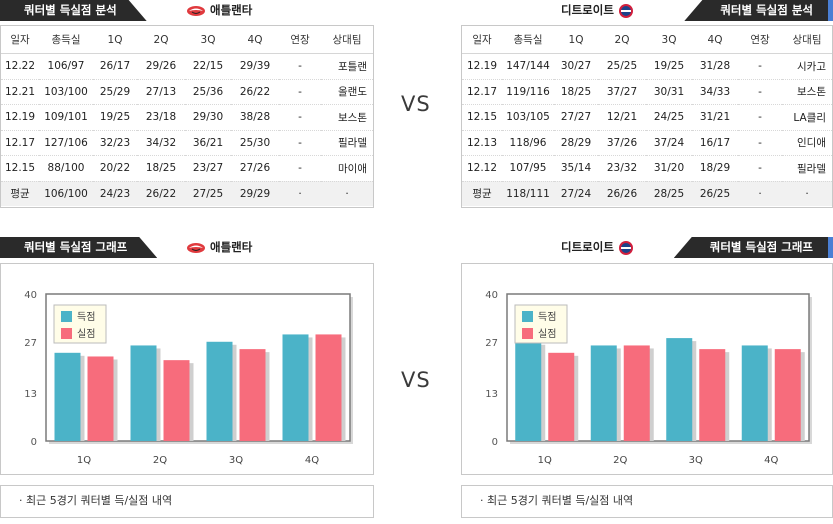 Image resolution: width=833 pixels, height=524 pixels. I want to click on x-tick-label: 3Q, so click(236, 460).